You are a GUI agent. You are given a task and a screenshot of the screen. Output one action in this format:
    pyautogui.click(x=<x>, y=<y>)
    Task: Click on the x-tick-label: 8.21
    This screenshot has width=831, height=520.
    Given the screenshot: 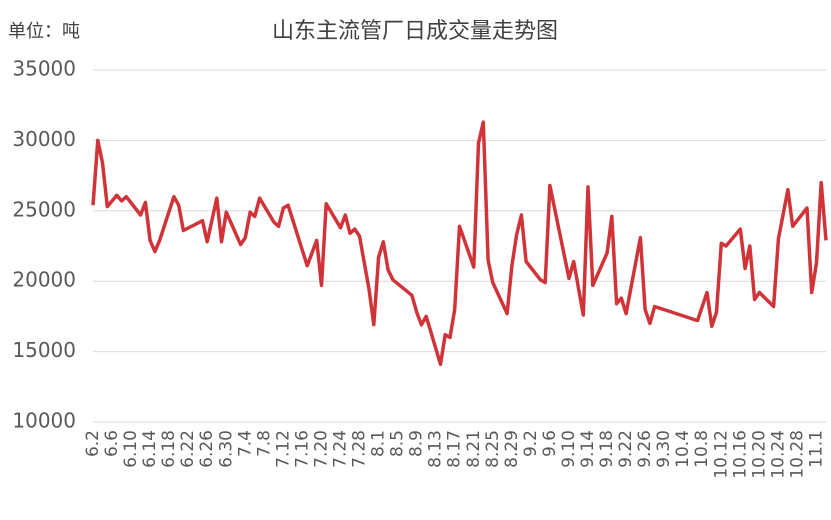 What is the action you would take?
    pyautogui.click(x=474, y=449)
    